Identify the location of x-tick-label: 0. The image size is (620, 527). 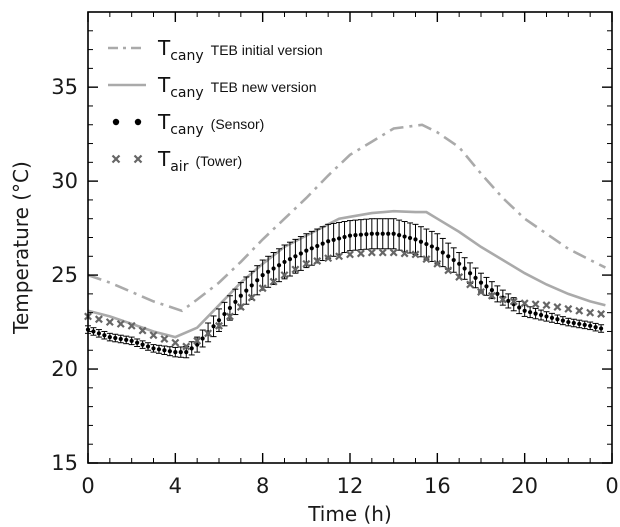
(87, 486).